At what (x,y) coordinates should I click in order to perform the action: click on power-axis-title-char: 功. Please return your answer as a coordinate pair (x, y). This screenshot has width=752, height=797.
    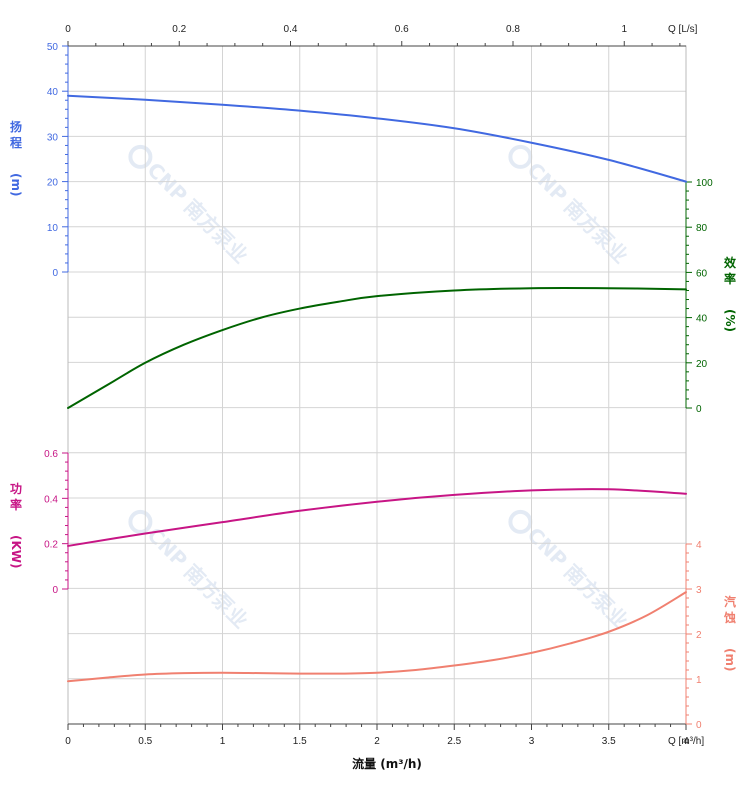
    Looking at the image, I should click on (16, 488).